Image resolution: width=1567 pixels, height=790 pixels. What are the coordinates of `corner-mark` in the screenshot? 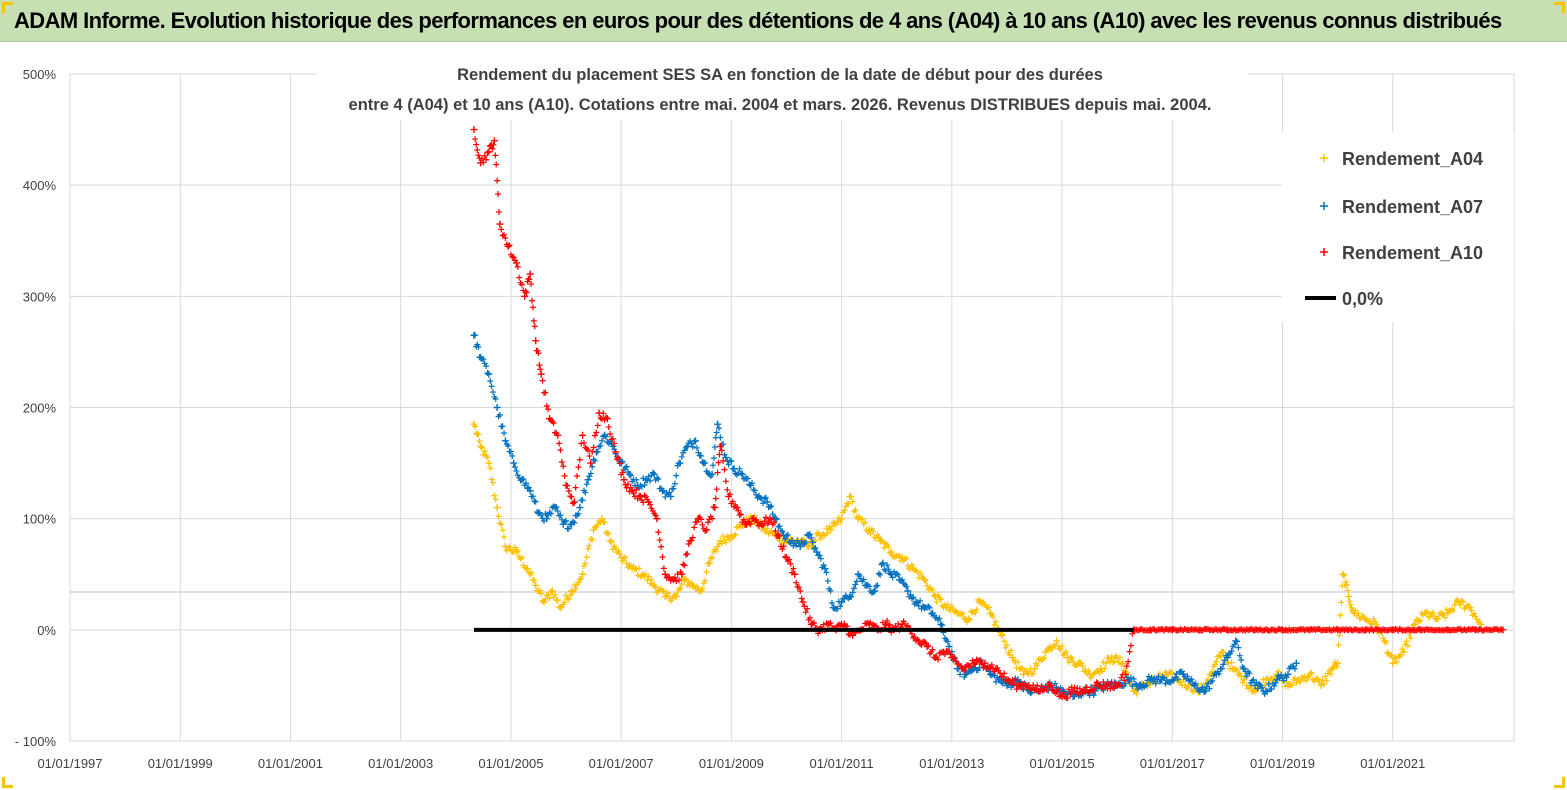 It's located at (7, 782).